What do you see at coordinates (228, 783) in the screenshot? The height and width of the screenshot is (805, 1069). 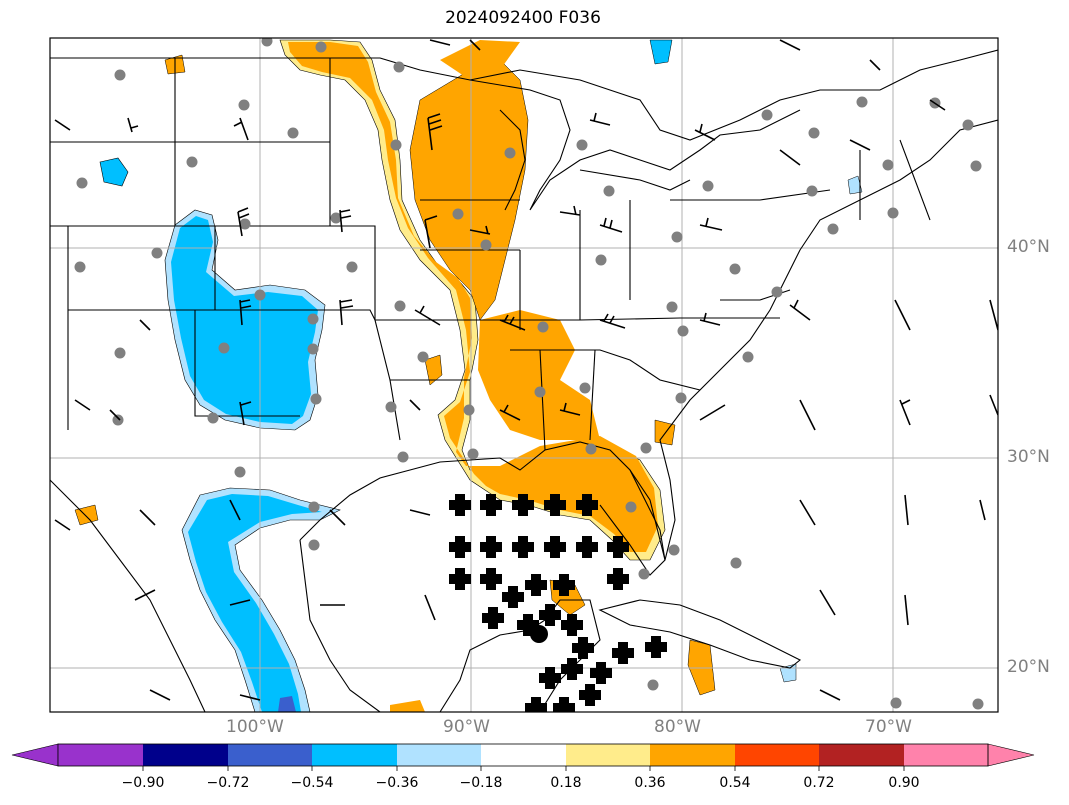 I see `colorbar-tick-label: −0.72` at bounding box center [228, 783].